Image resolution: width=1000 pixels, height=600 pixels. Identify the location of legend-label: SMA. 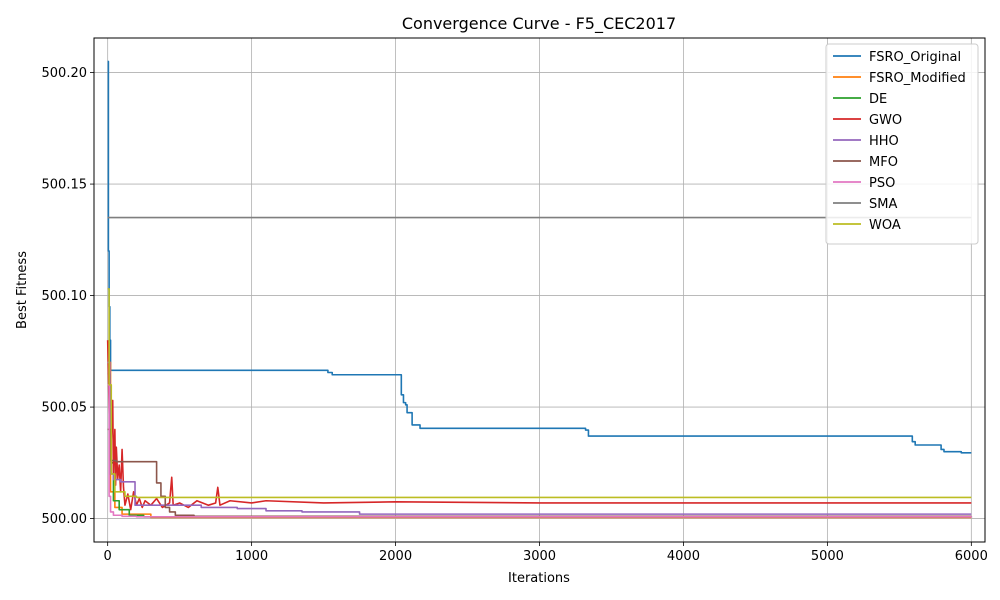
(883, 204).